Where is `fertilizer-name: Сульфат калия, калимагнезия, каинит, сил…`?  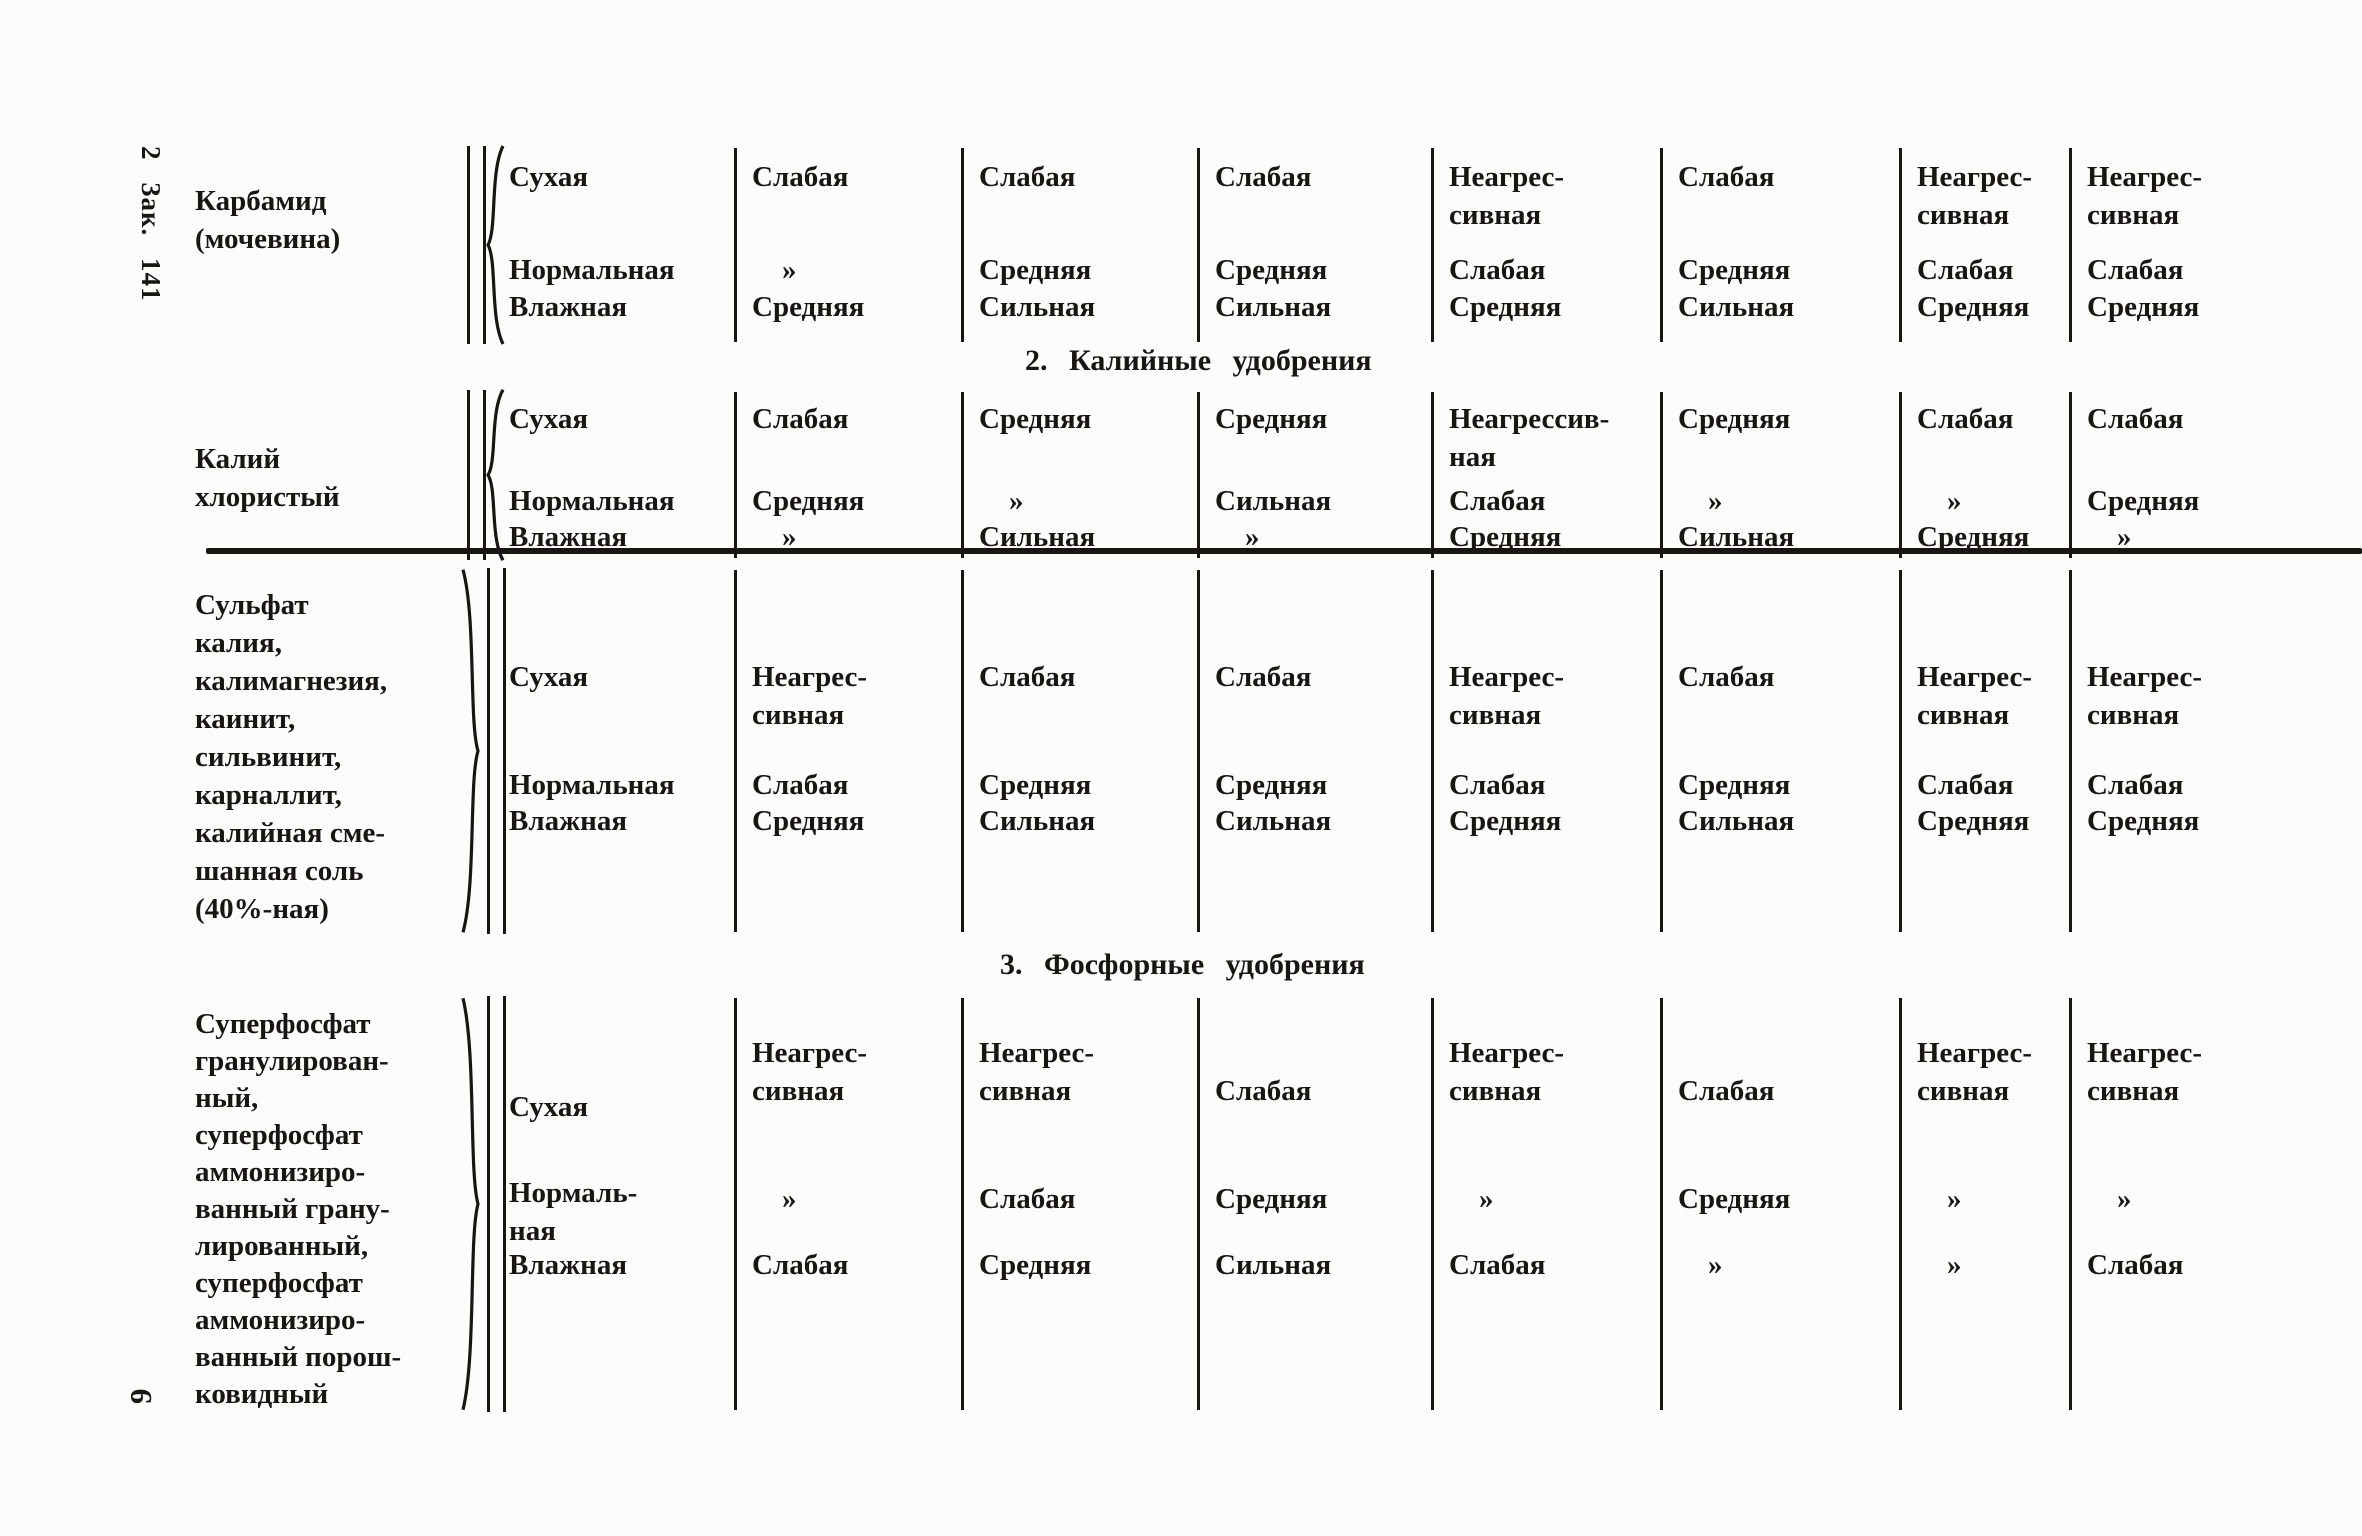
fertilizer-name: Сульфат калия, калимагнезия, каинит, сил… is located at coordinates (291, 757).